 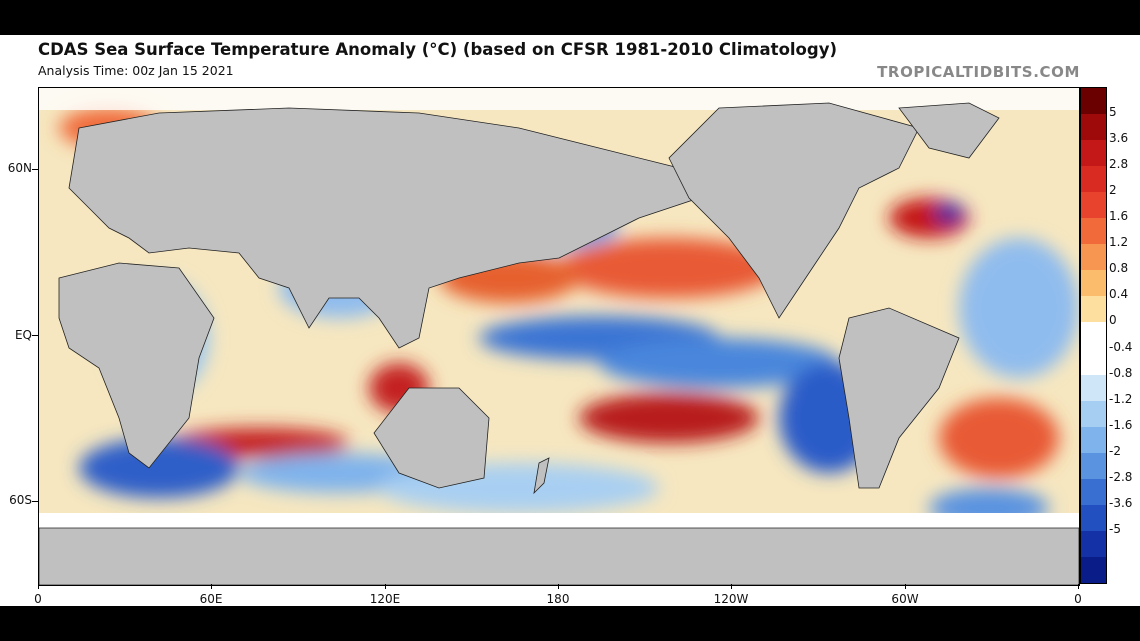 What do you see at coordinates (1119, 242) in the screenshot?
I see `colorbar-label: 1.2` at bounding box center [1119, 242].